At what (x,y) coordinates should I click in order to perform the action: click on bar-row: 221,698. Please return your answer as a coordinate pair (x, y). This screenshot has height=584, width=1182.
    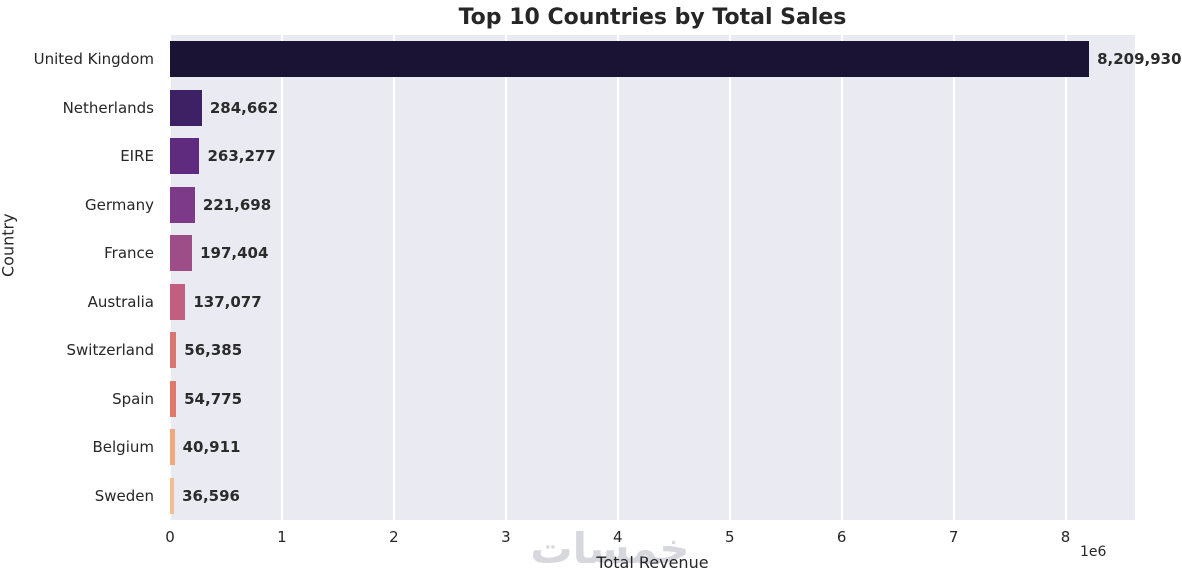
    Looking at the image, I should click on (652, 205).